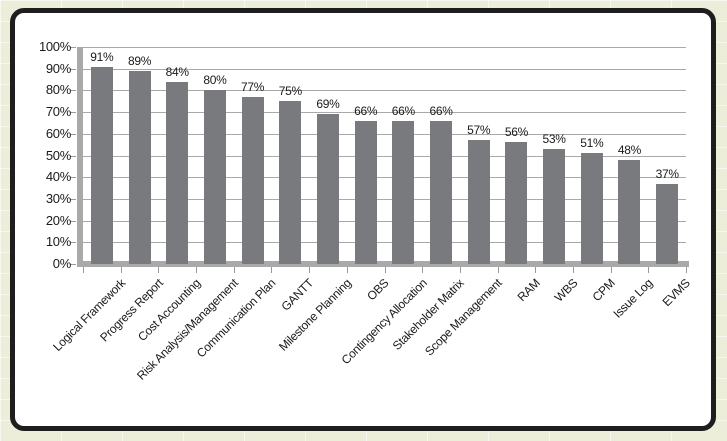 This screenshot has width=727, height=441. Describe the element at coordinates (58, 155) in the screenshot. I see `y-axis-tick-label: 50%` at that location.